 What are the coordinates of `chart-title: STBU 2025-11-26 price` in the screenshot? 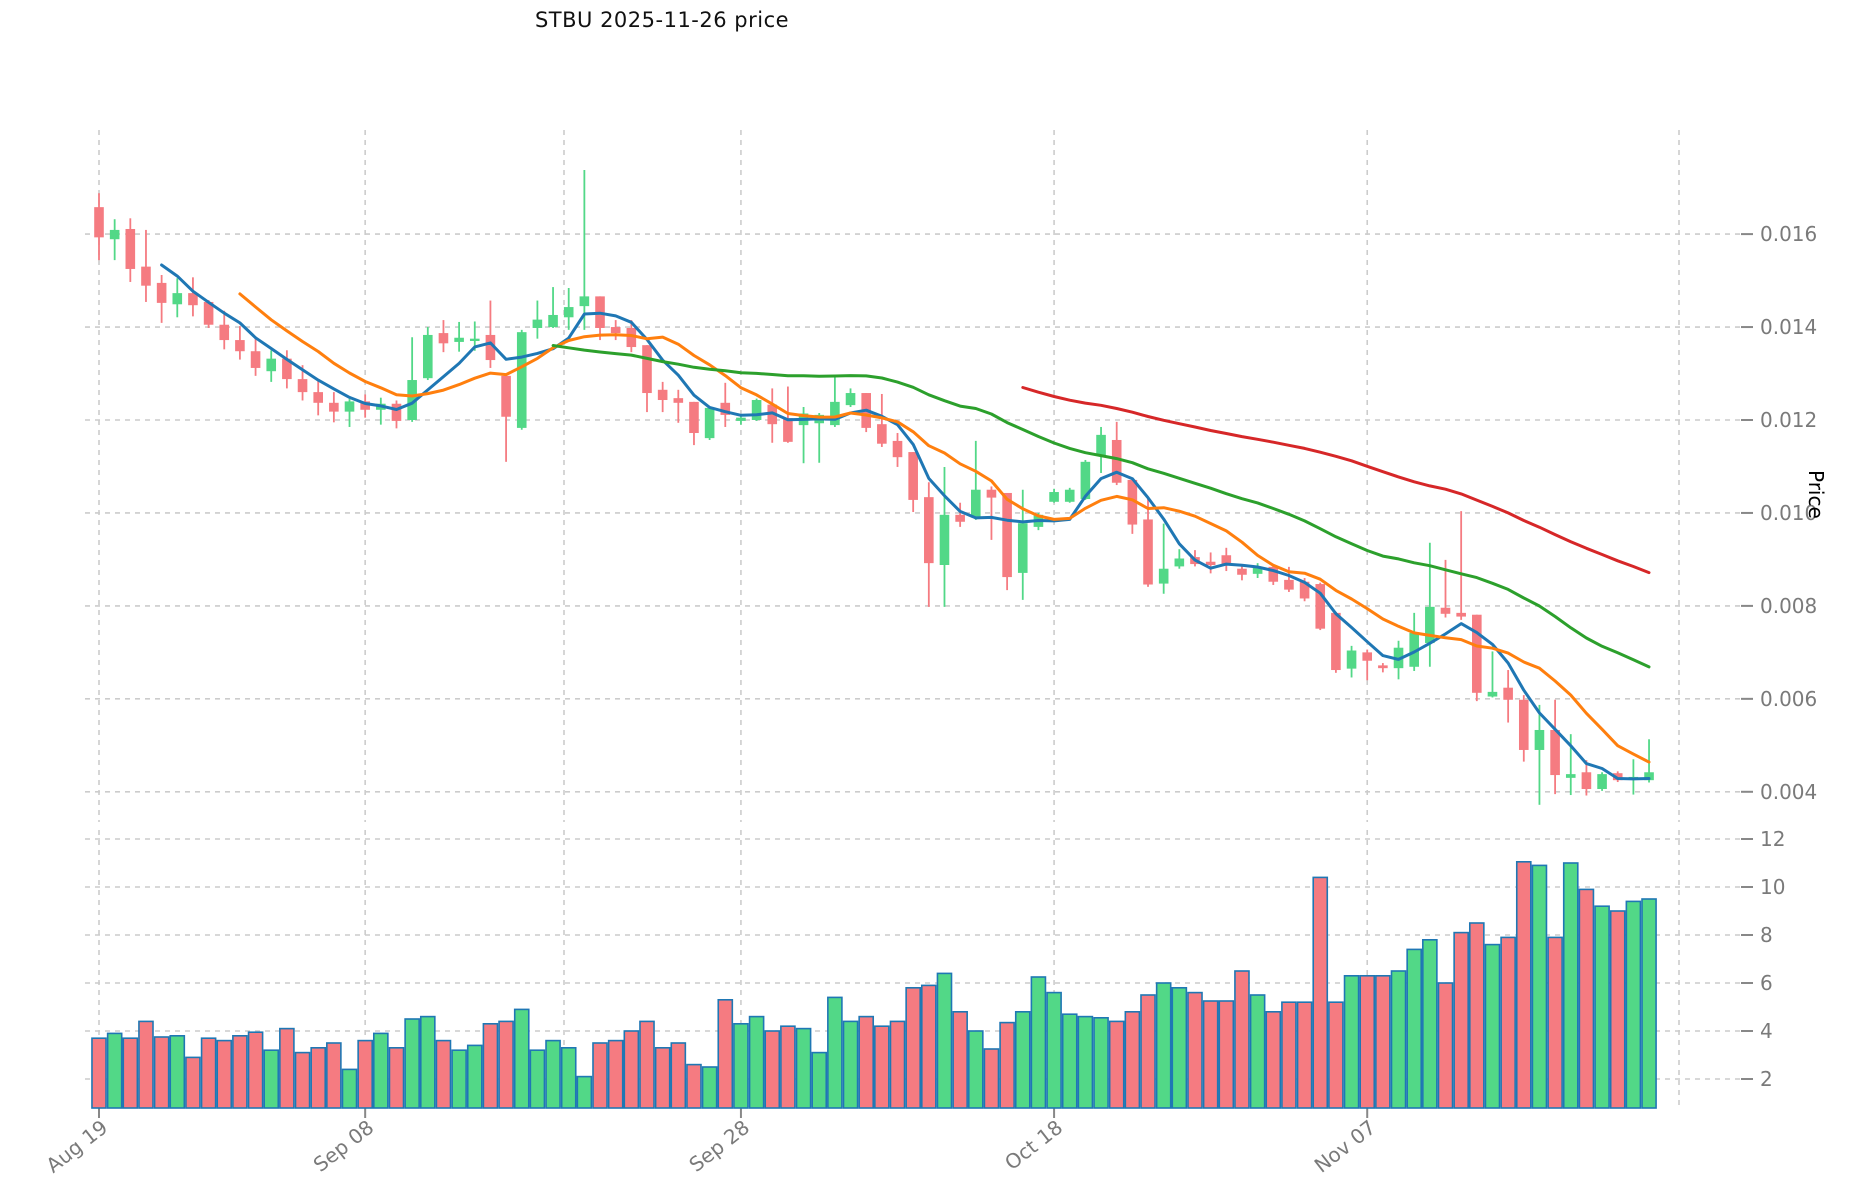 It's located at (662, 20).